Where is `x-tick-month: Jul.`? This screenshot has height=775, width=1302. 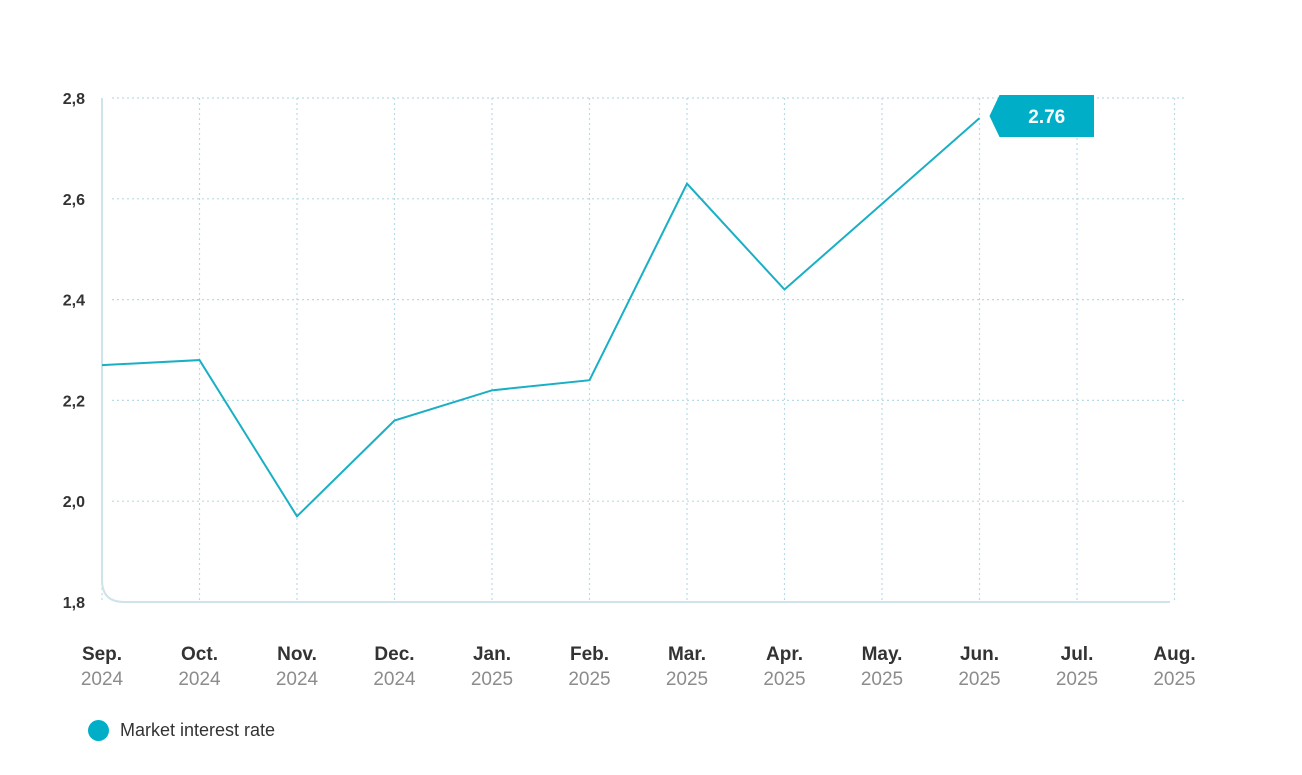 x-tick-month: Jul. is located at coordinates (1077, 654).